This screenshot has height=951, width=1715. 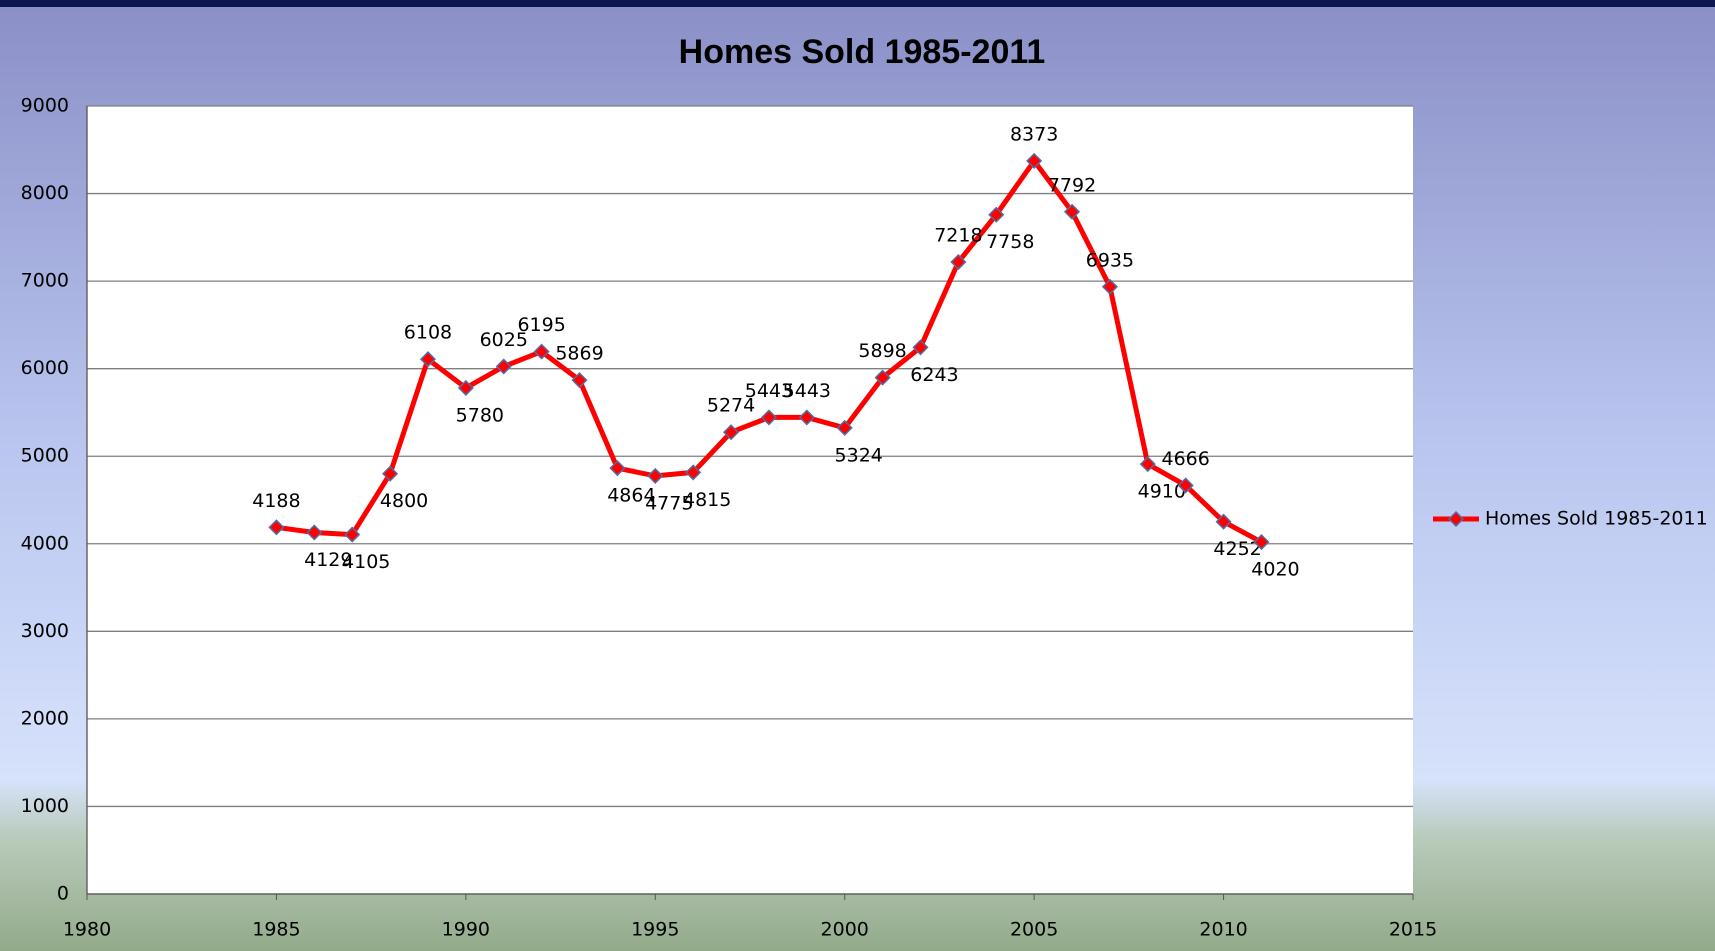 I want to click on data-label: 4020, so click(x=1275, y=570).